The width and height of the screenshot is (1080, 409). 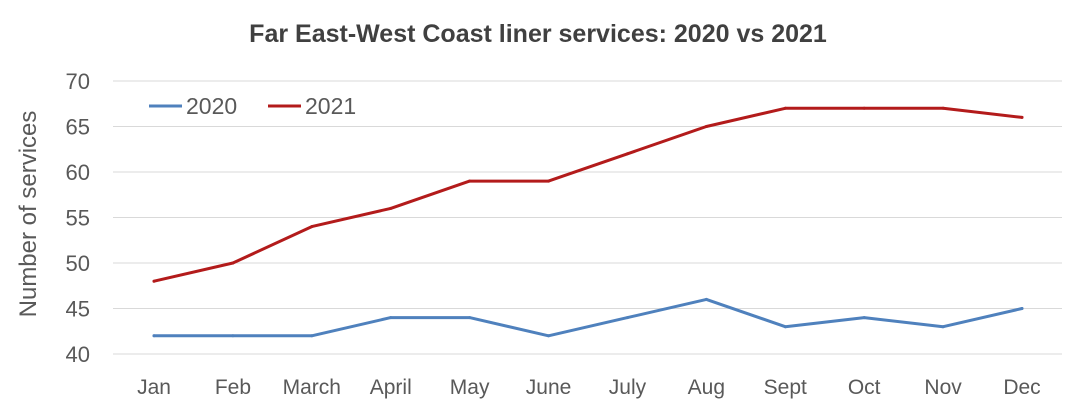 What do you see at coordinates (470, 387) in the screenshot?
I see `x-tick-label: May` at bounding box center [470, 387].